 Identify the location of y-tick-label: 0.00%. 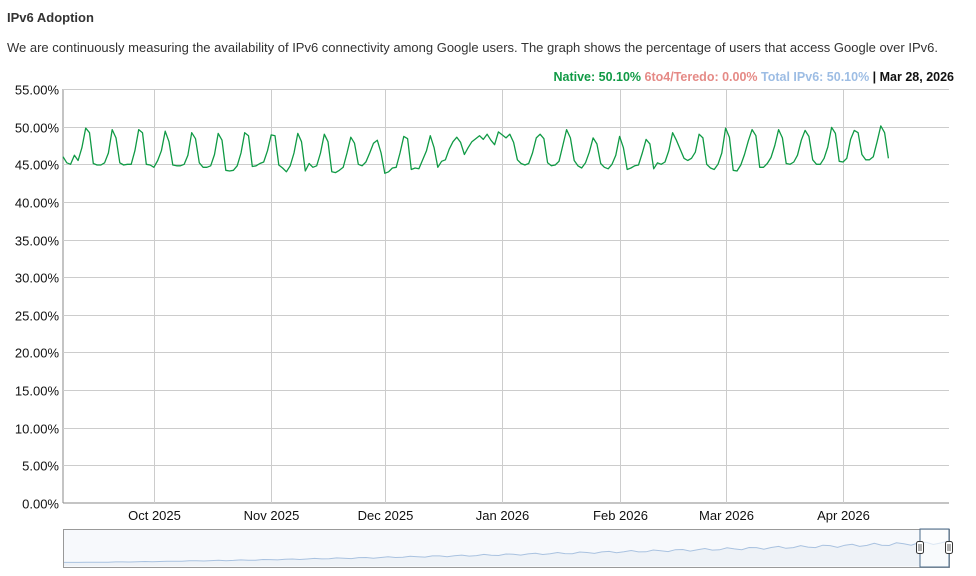
(40, 504).